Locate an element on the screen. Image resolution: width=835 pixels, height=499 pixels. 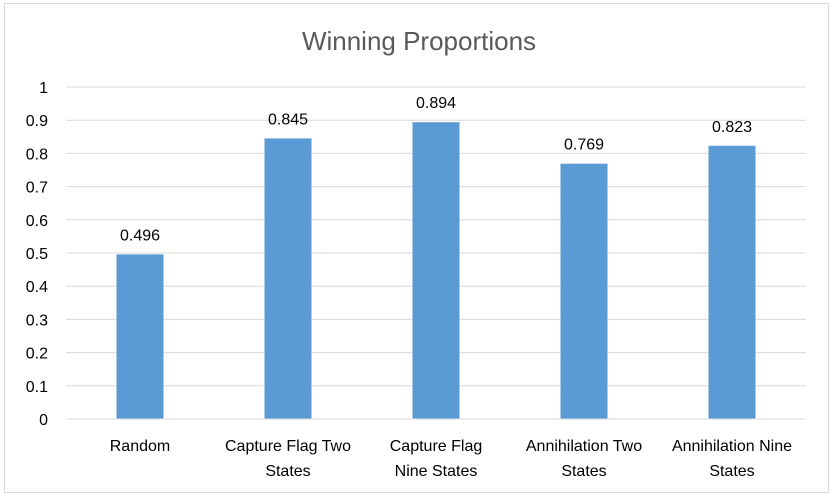
y-tick-label: 0.7 is located at coordinates (37, 188).